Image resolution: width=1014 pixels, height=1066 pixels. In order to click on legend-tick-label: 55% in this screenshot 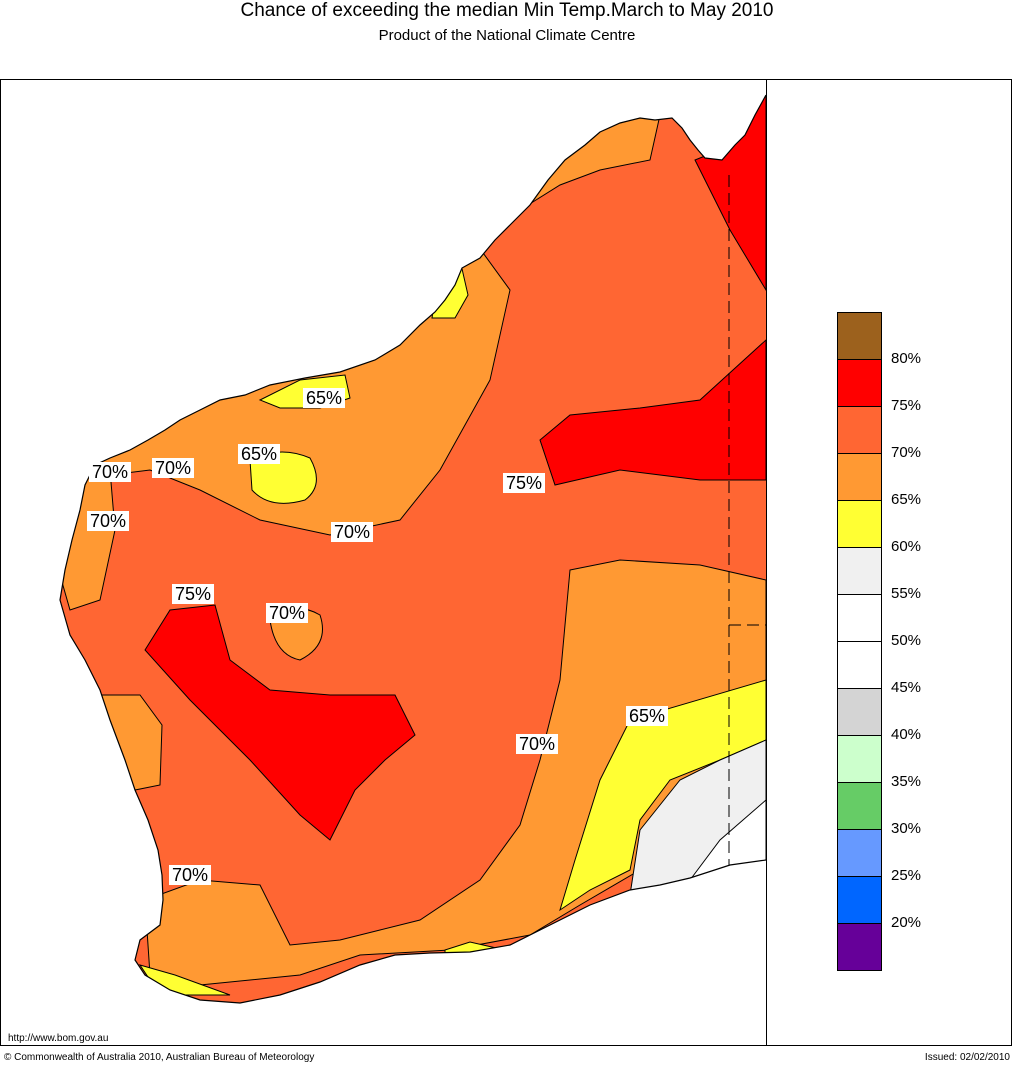, I will do `click(906, 593)`.